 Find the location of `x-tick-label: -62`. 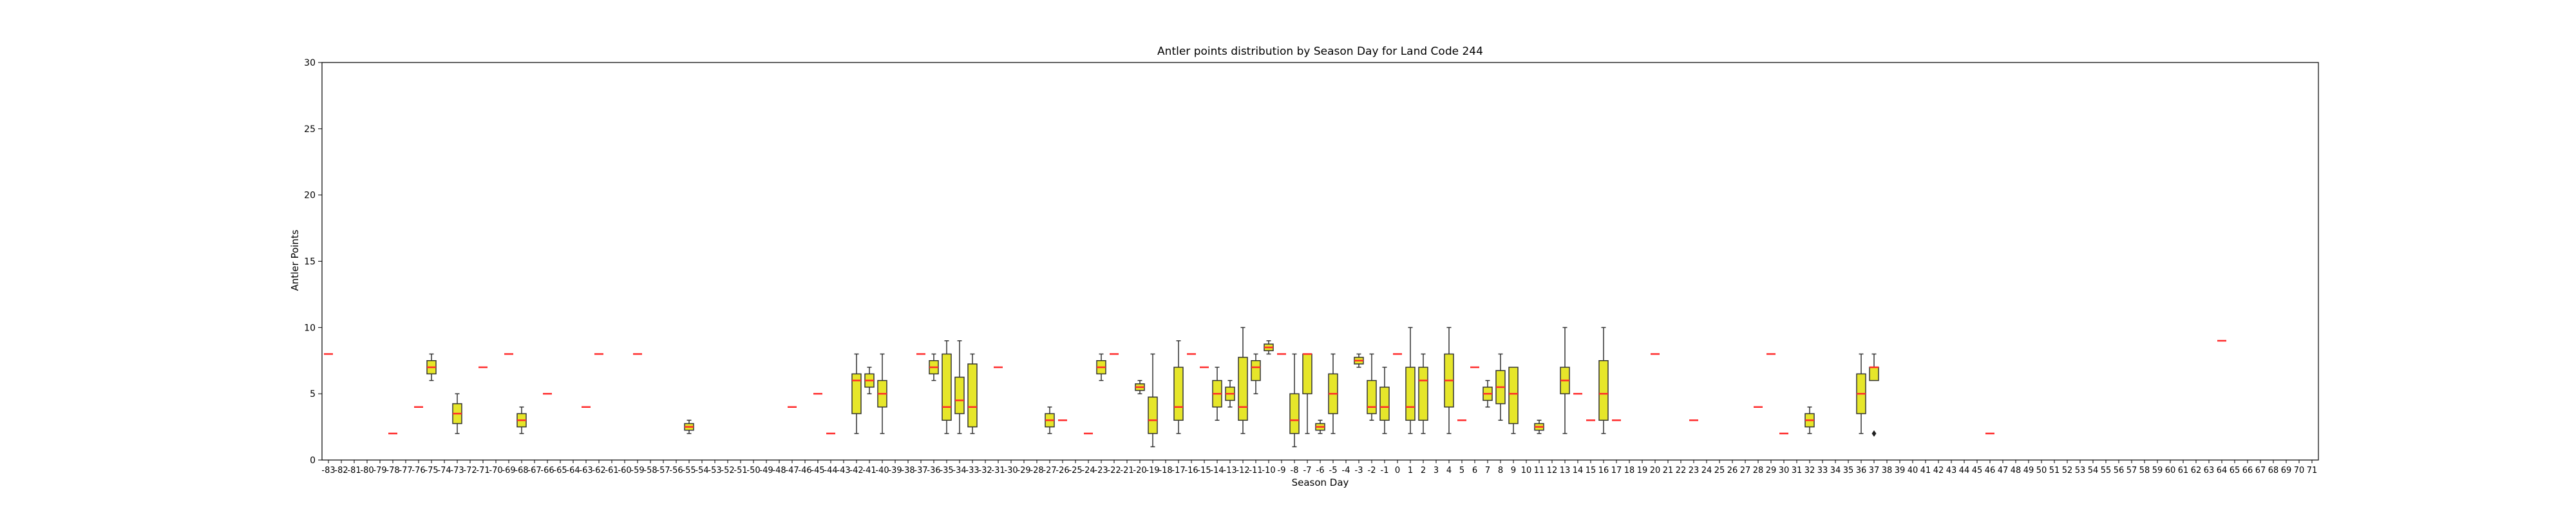

x-tick-label: -62 is located at coordinates (598, 470).